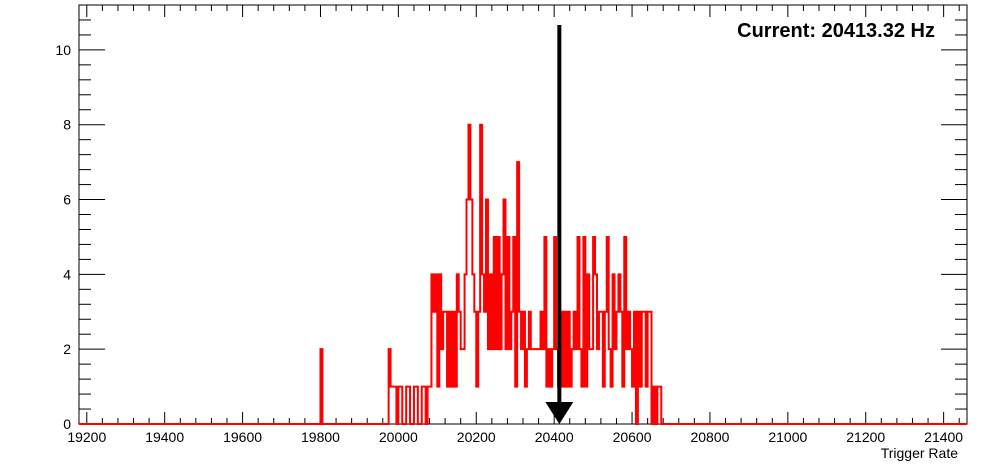 Image resolution: width=996 pixels, height=472 pixels. Describe the element at coordinates (86, 437) in the screenshot. I see `x-tick-label: 19200` at that location.